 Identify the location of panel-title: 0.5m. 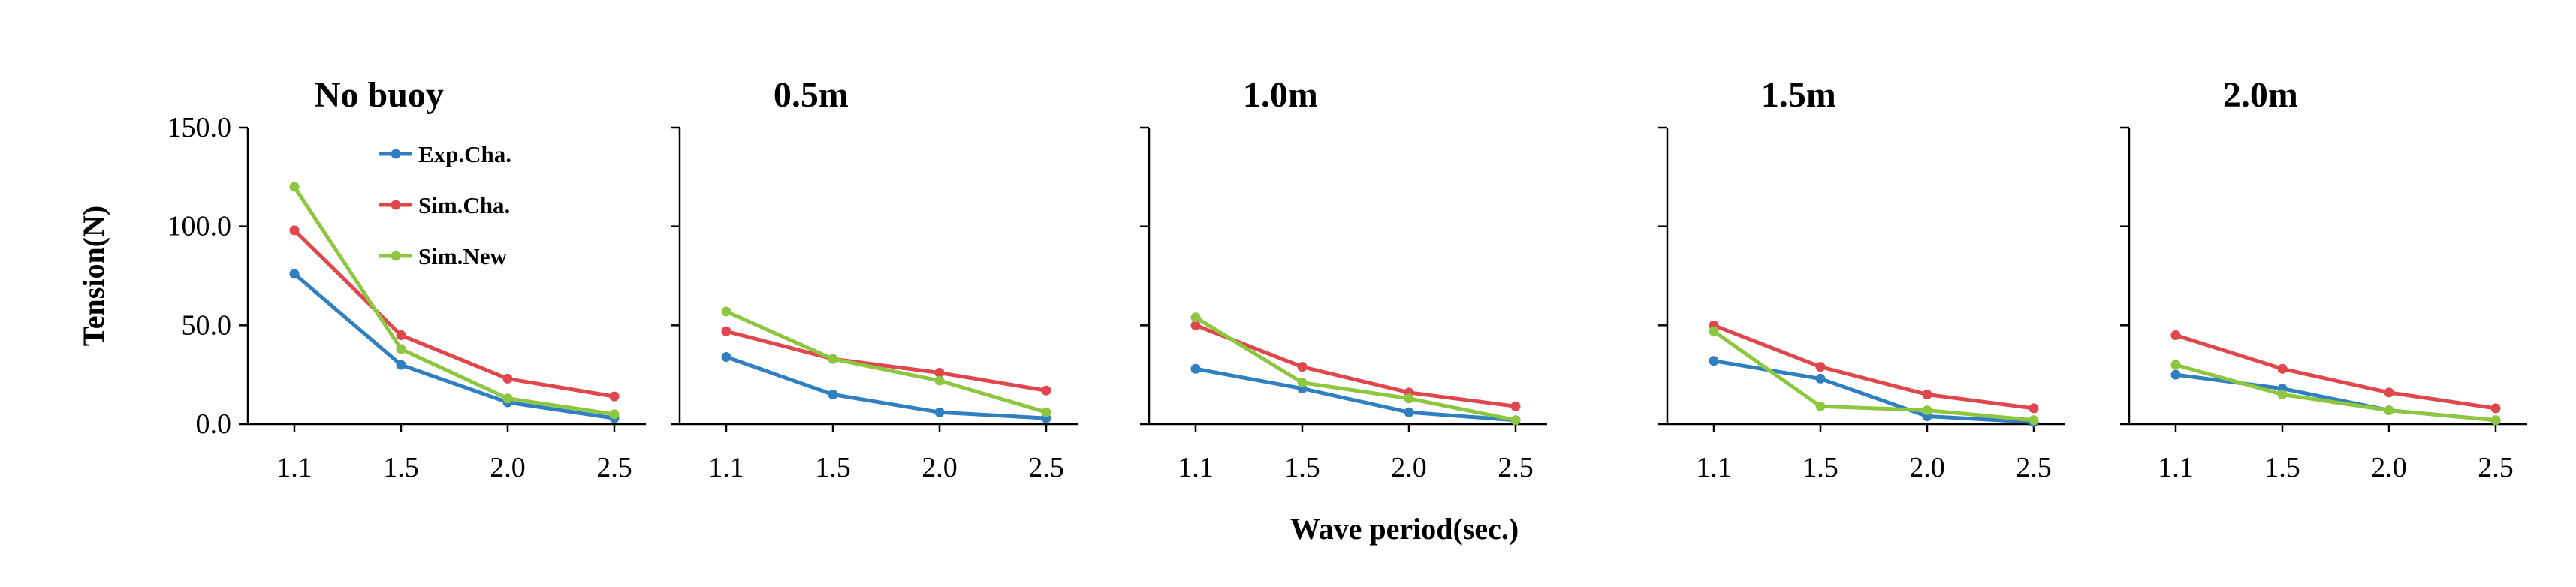
(811, 95).